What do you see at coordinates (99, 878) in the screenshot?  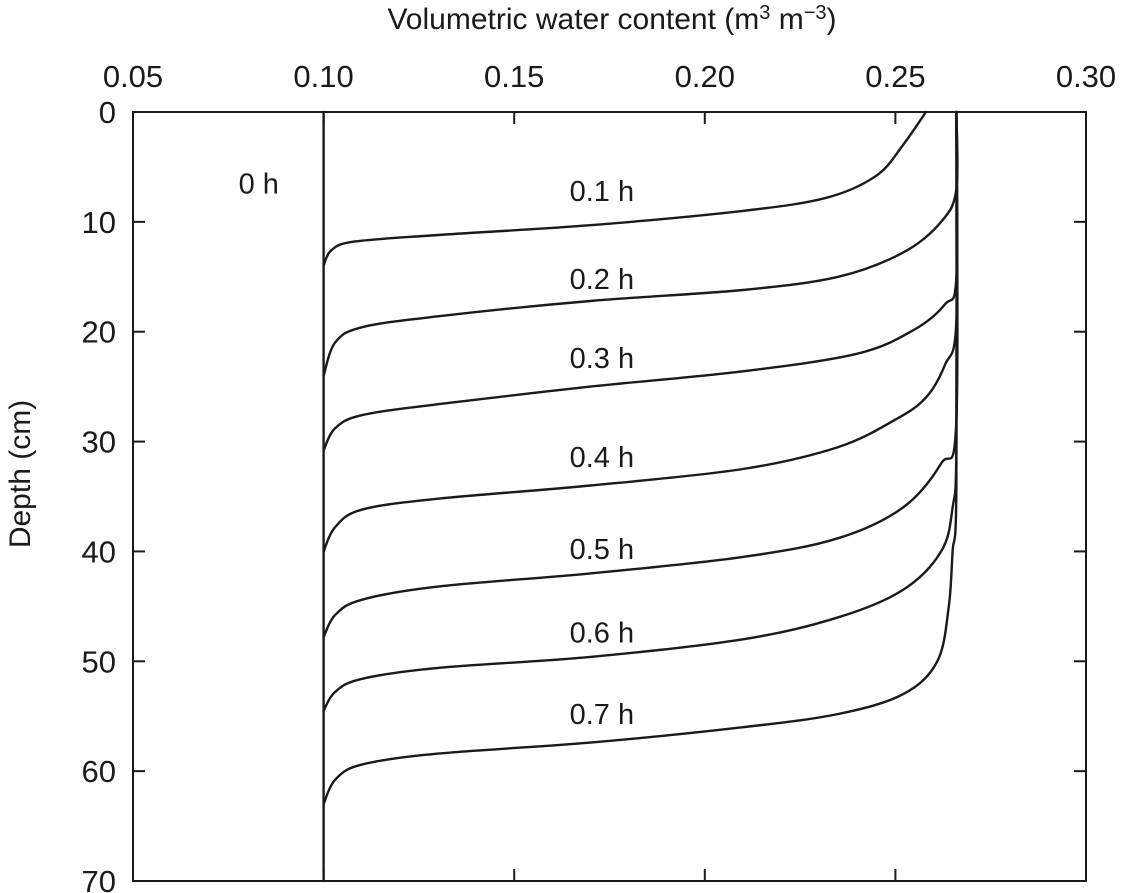 I see `y-tick-label: 70` at bounding box center [99, 878].